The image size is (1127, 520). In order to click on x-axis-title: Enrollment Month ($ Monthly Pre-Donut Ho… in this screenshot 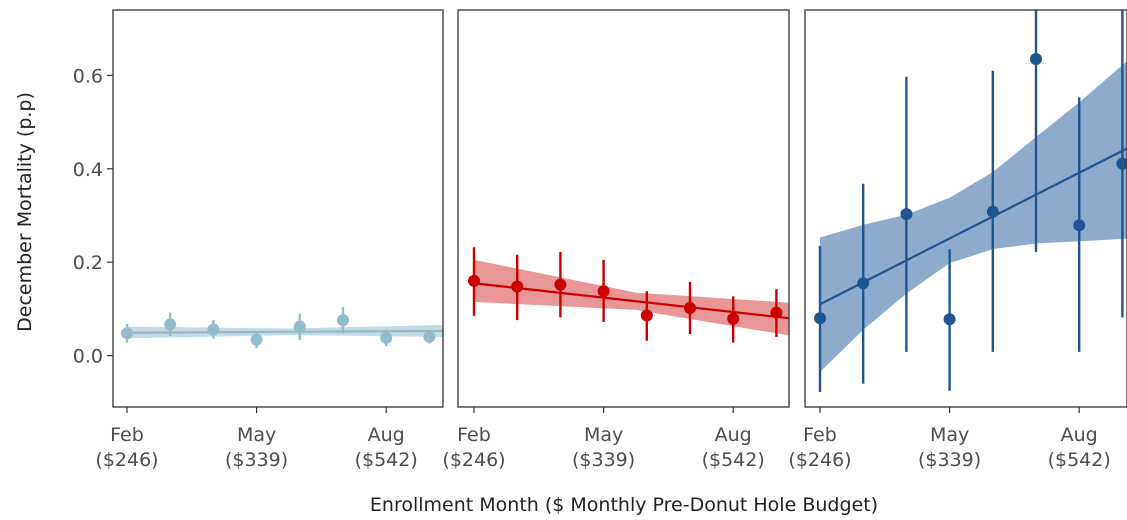, I will do `click(624, 505)`.